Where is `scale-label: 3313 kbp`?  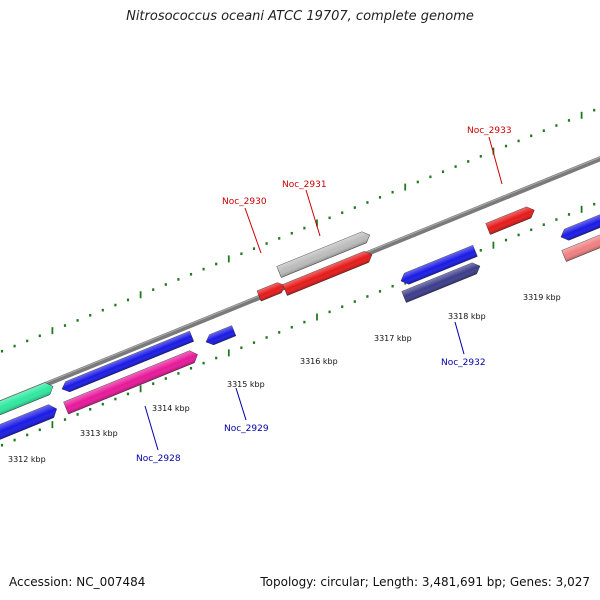 scale-label: 3313 kbp is located at coordinates (99, 433).